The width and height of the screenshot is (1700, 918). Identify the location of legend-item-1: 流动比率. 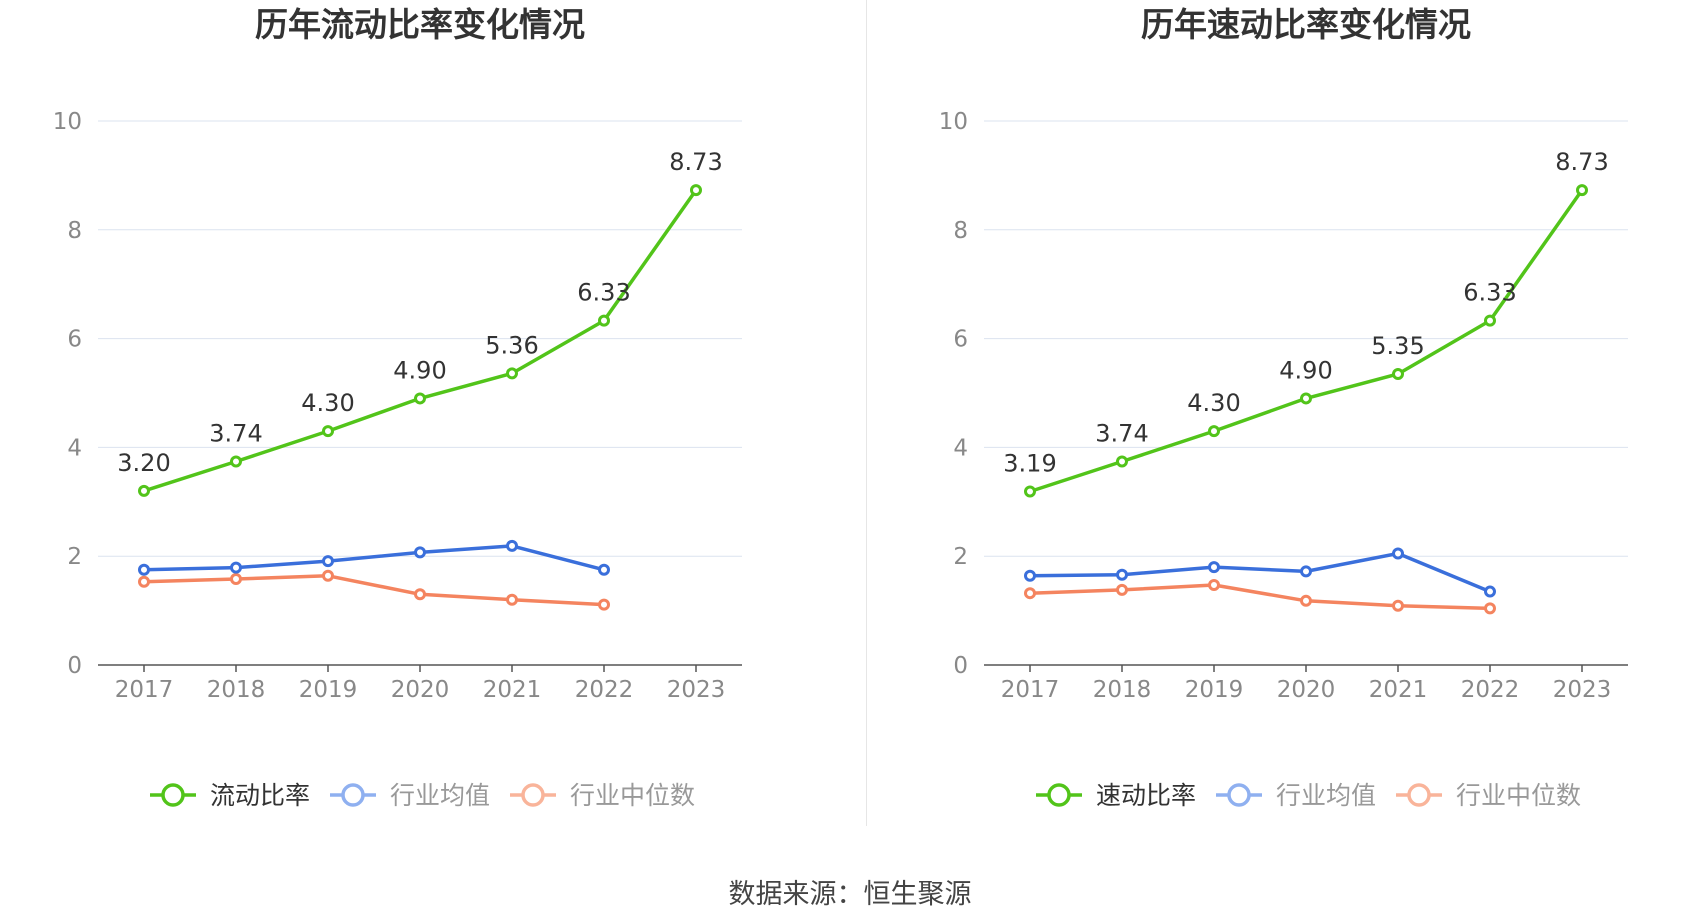
(230, 795).